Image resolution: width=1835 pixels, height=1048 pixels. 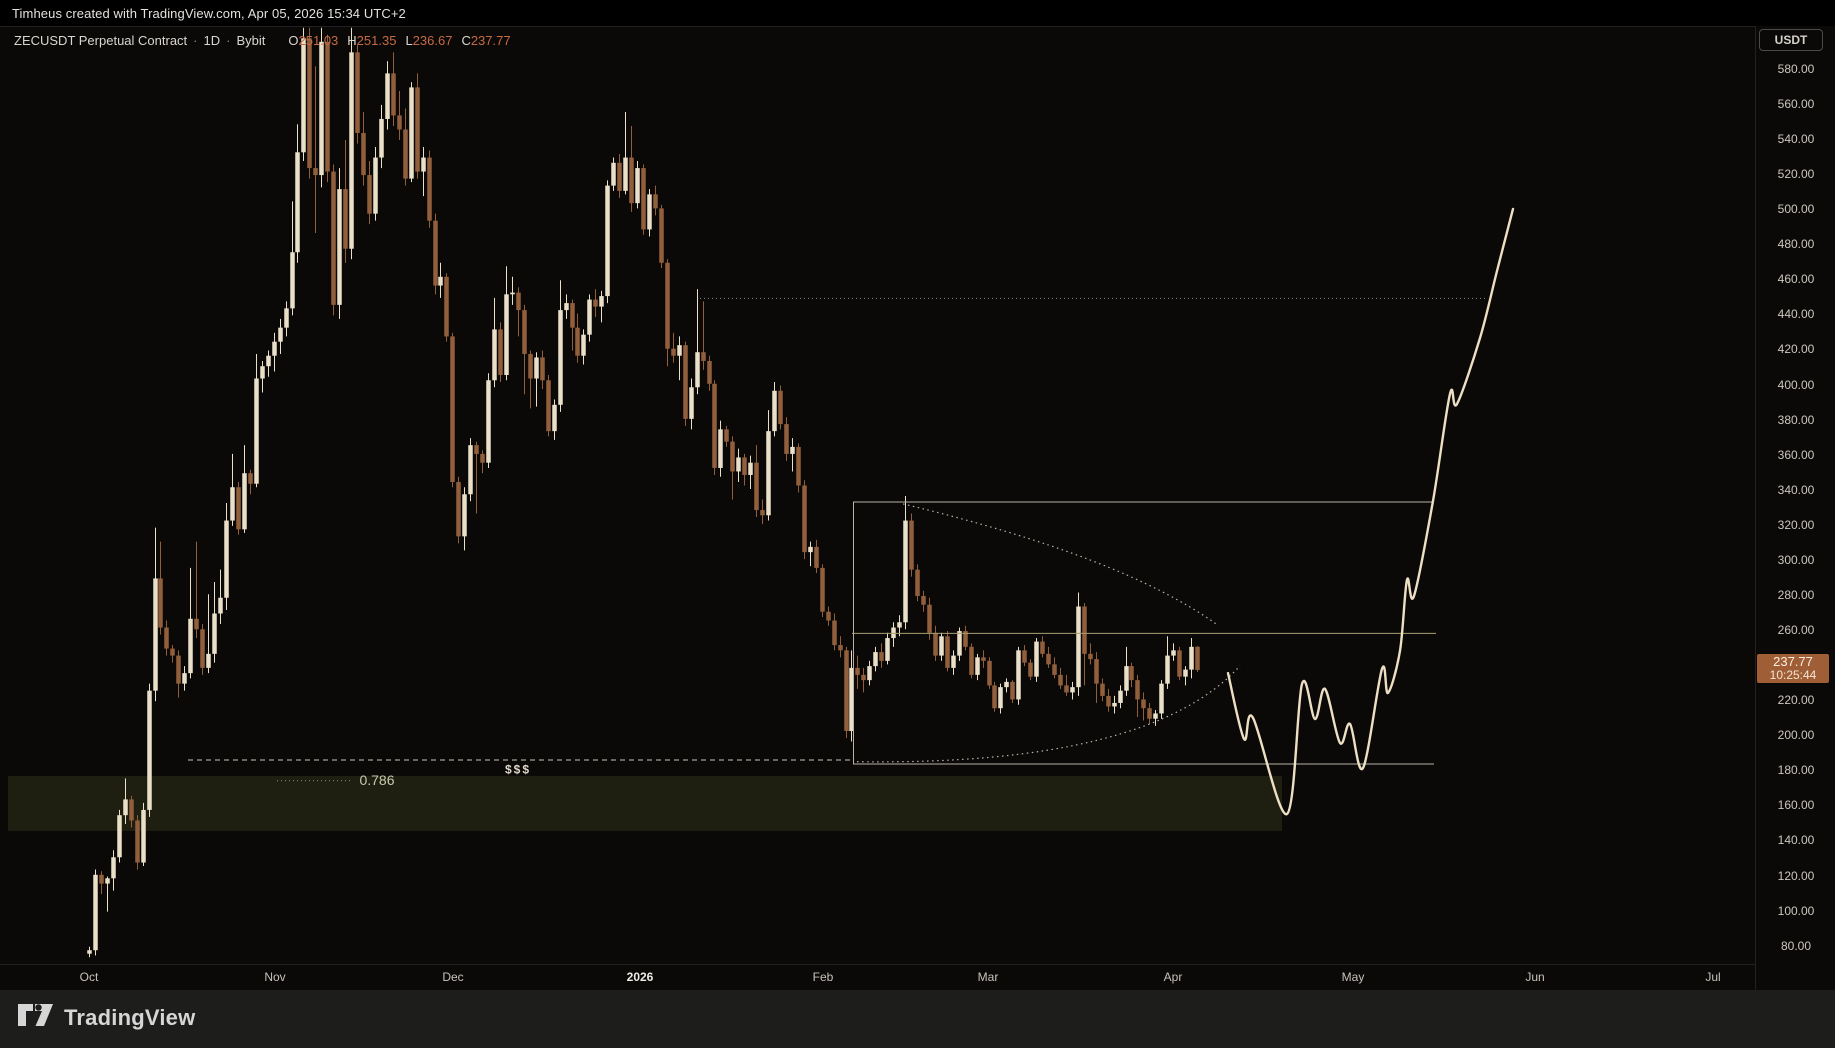 I want to click on price-tick-label: 120.00, so click(x=1796, y=875).